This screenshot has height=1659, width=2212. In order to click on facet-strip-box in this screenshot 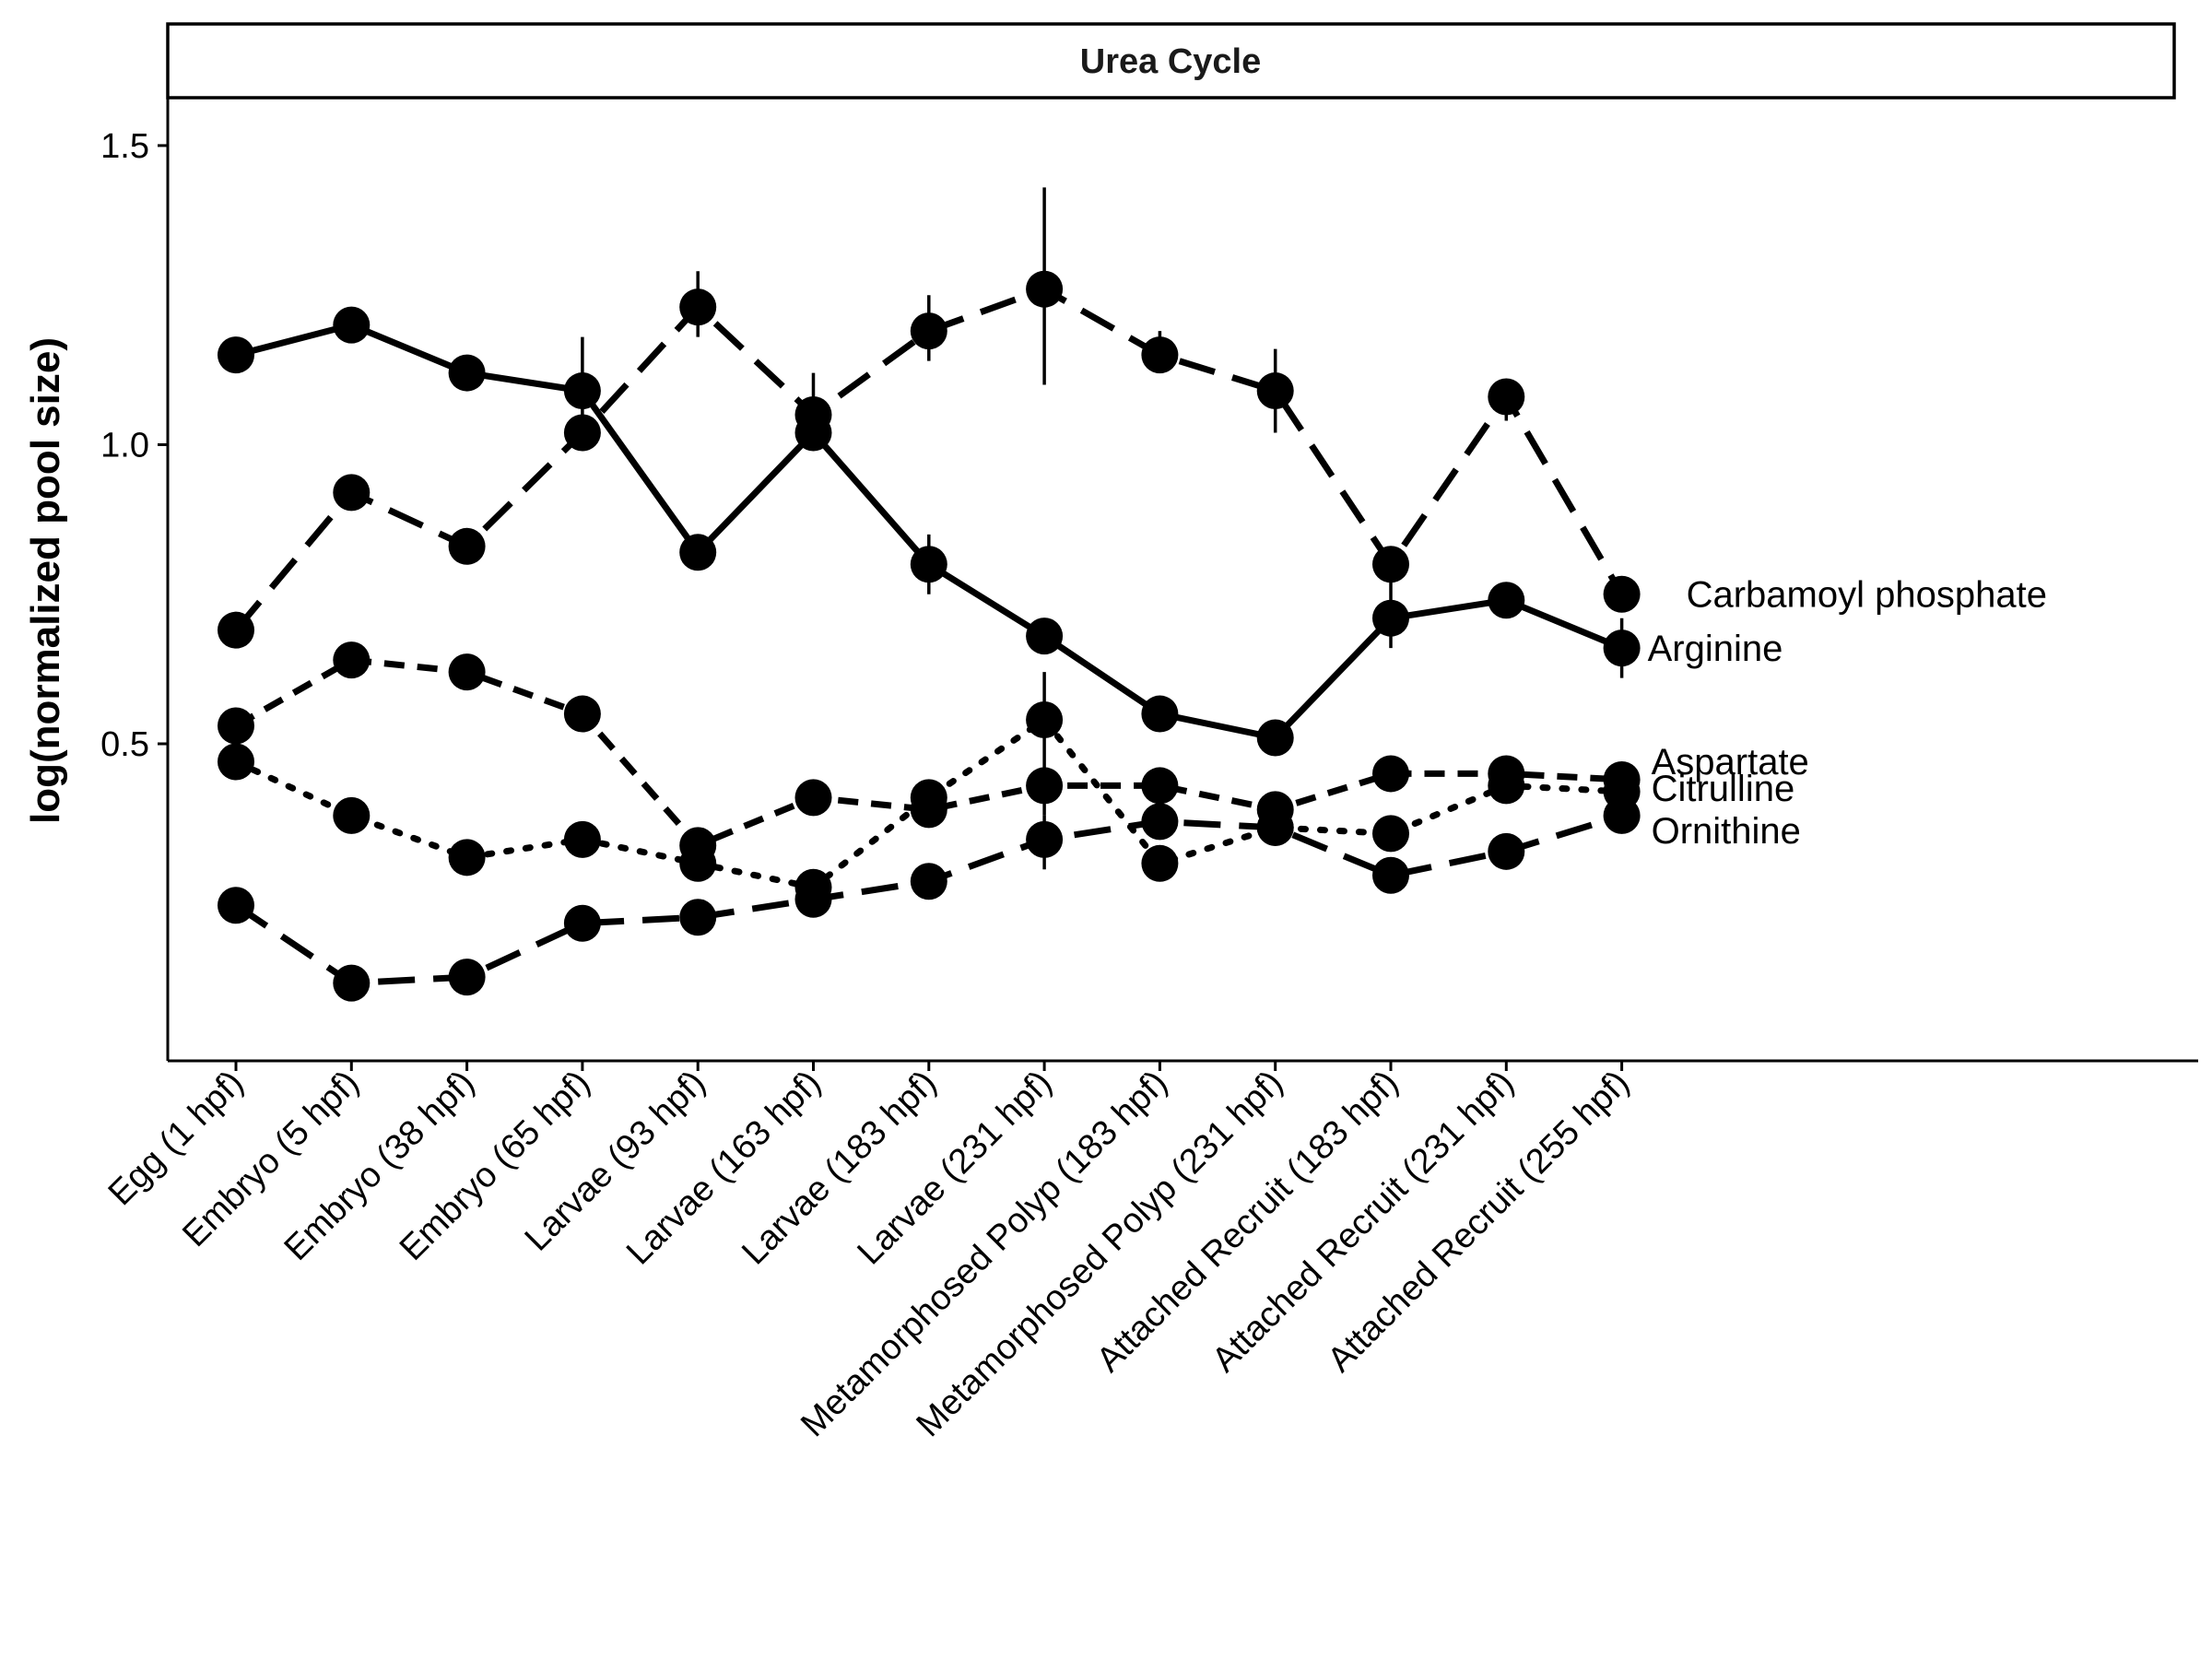, I will do `click(1171, 61)`.